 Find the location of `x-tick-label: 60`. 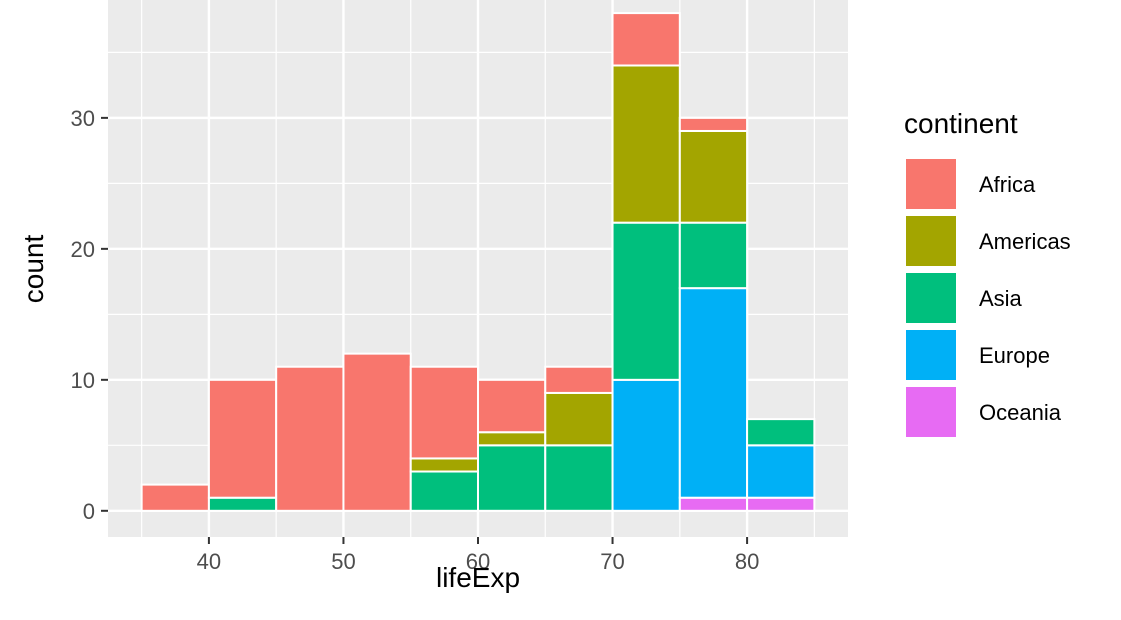

x-tick-label: 60 is located at coordinates (478, 561).